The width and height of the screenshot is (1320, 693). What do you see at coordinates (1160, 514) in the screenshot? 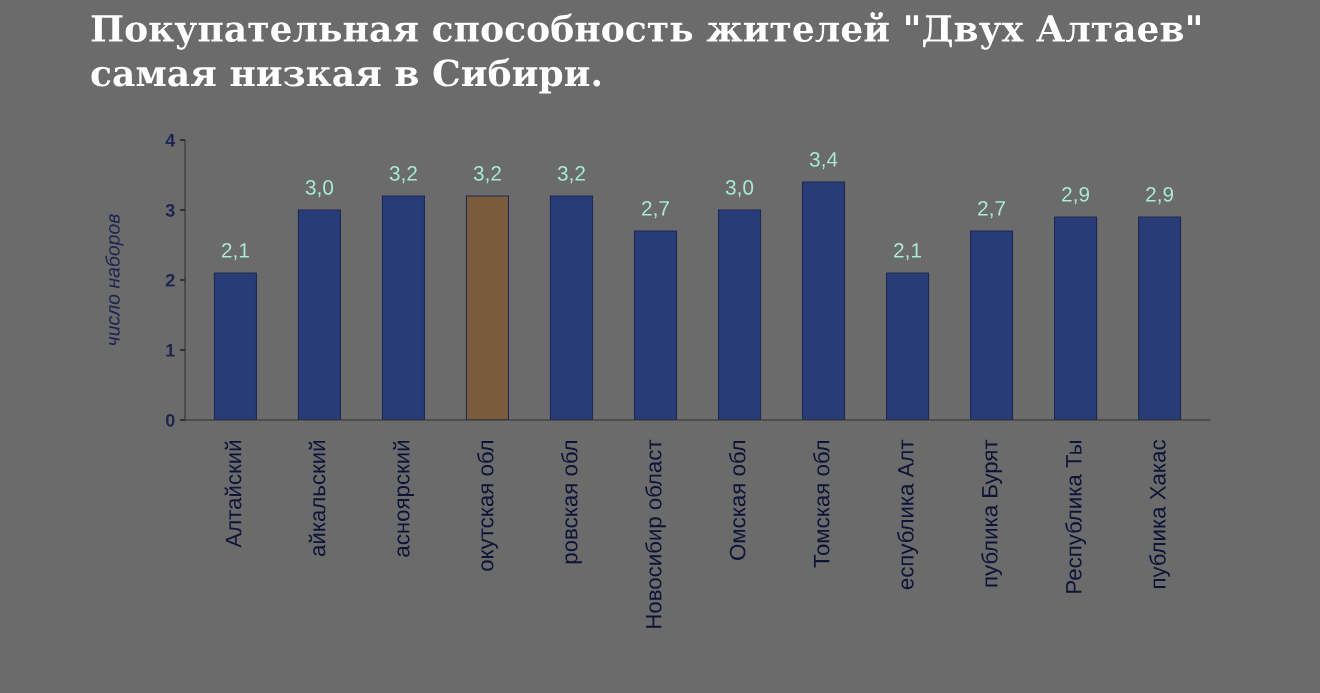
I see `x-tick-label: публика Хакас` at bounding box center [1160, 514].